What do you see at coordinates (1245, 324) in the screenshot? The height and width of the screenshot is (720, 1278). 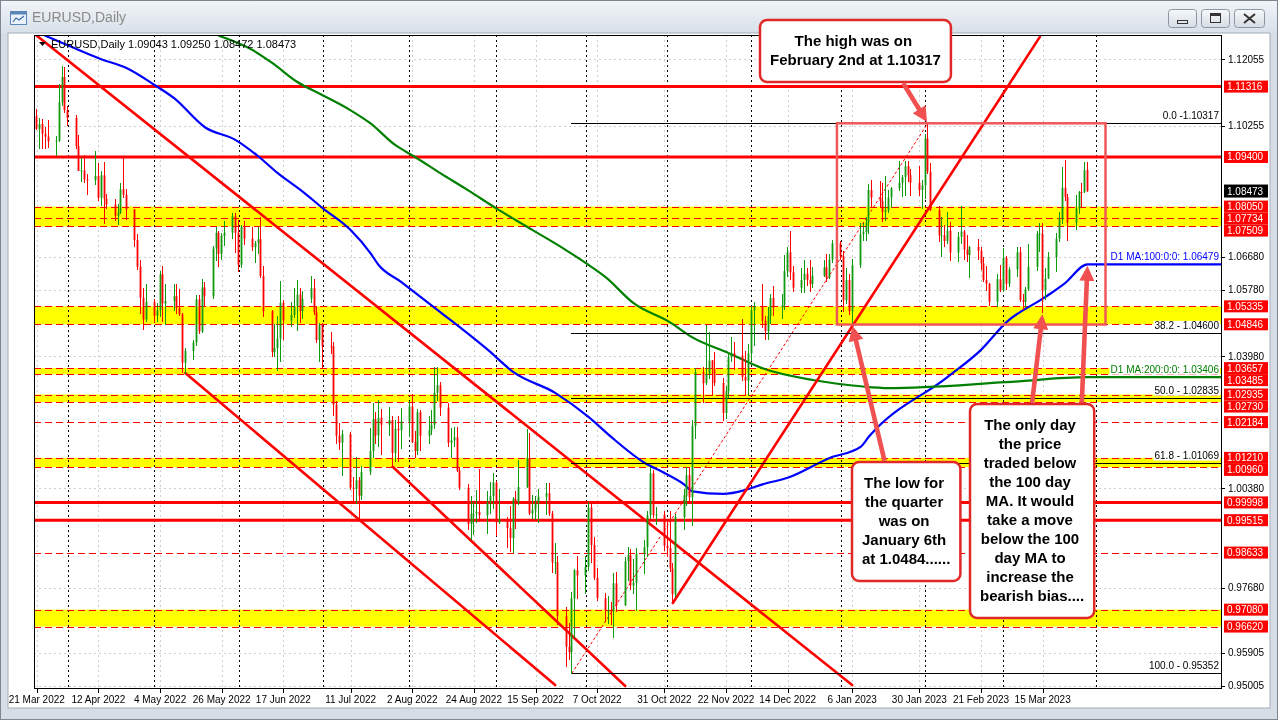 I see `ref-line-label: 1.04846` at bounding box center [1245, 324].